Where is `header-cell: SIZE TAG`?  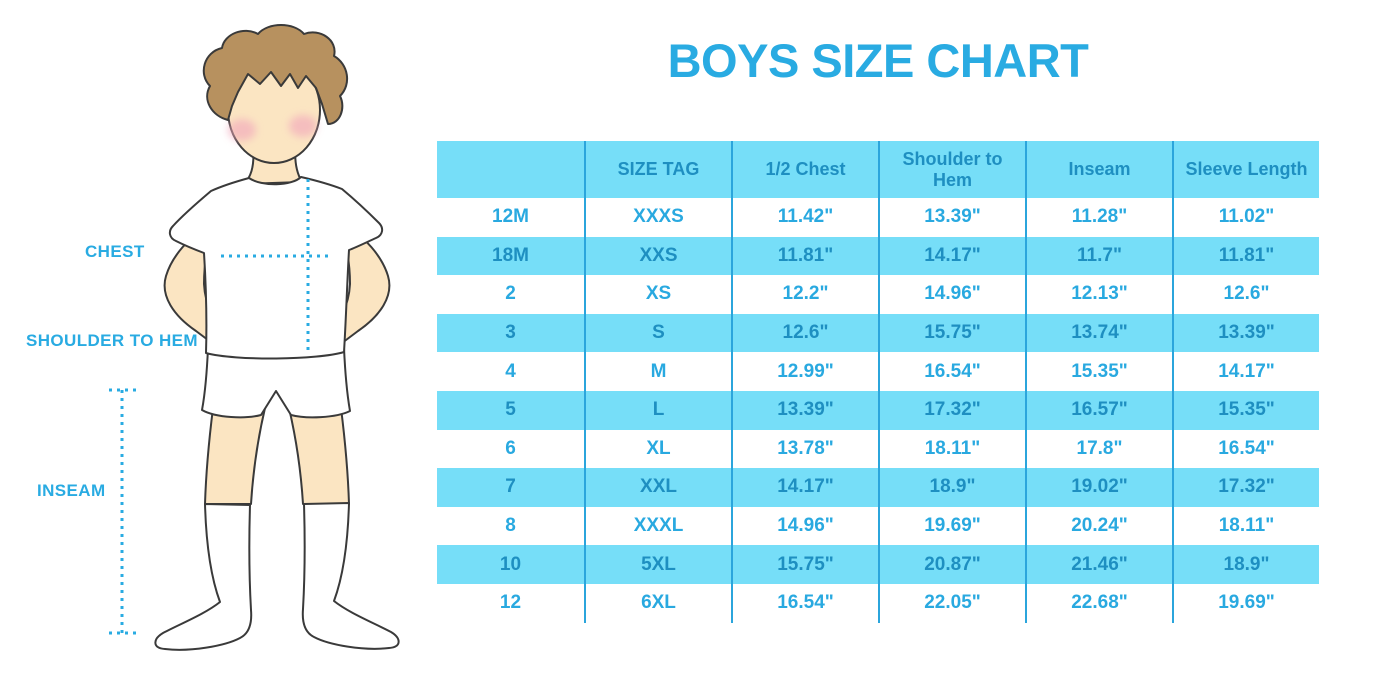
header-cell: SIZE TAG is located at coordinates (657, 169).